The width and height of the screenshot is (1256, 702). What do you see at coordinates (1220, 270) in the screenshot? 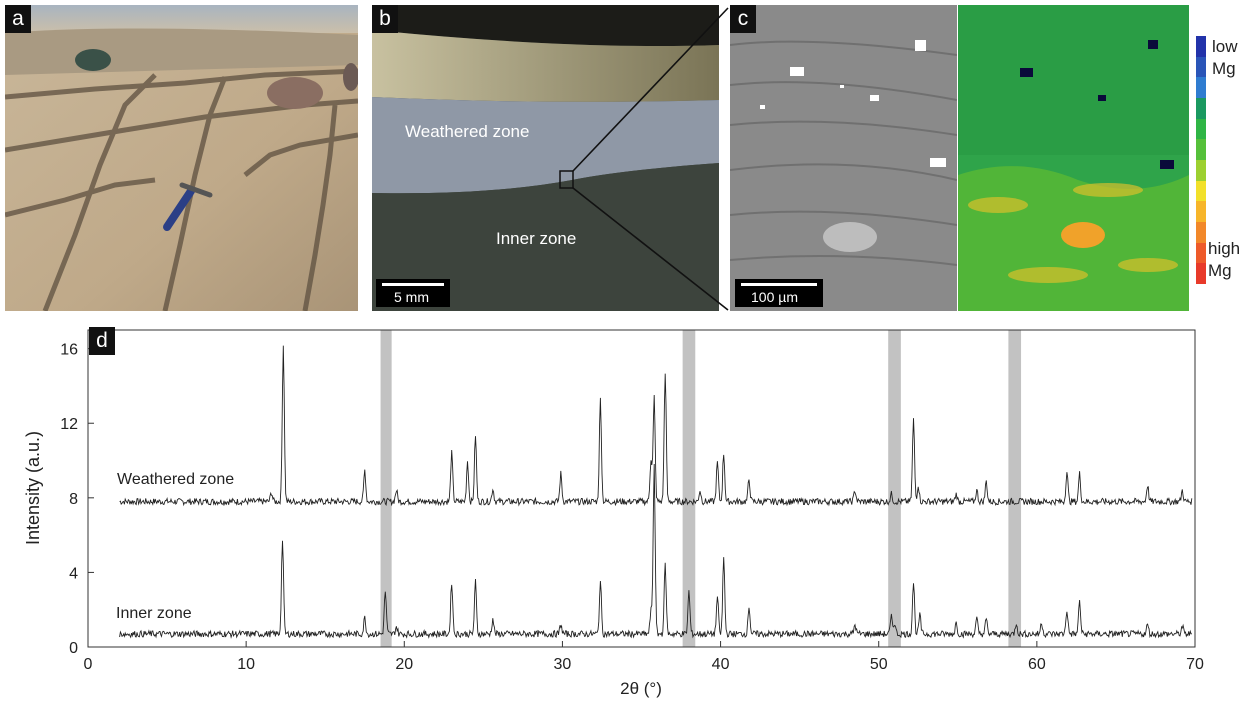
I see `colorbar-high-text-2: Mg` at bounding box center [1220, 270].